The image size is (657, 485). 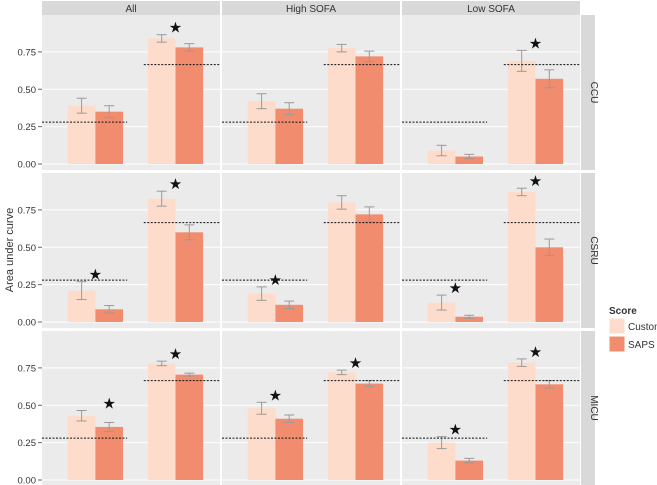 What do you see at coordinates (10, 250) in the screenshot?
I see `y-axis-label: Area under curve` at bounding box center [10, 250].